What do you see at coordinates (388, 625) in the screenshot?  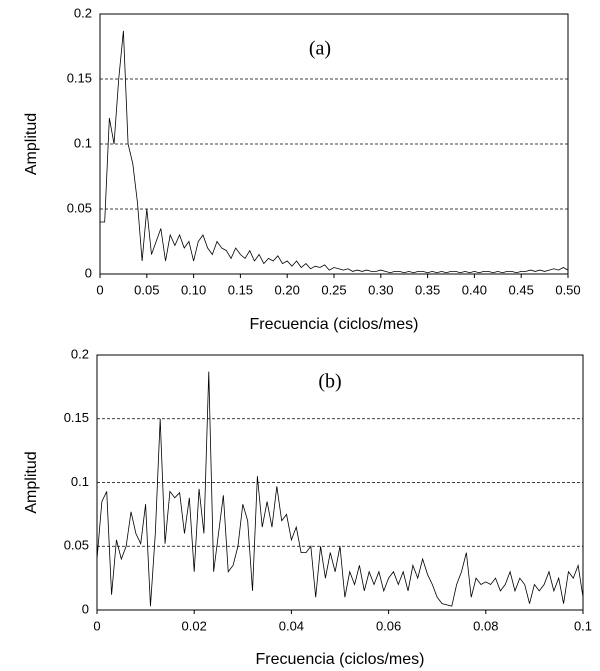 I see `x-tick-label: 0.06` at bounding box center [388, 625].